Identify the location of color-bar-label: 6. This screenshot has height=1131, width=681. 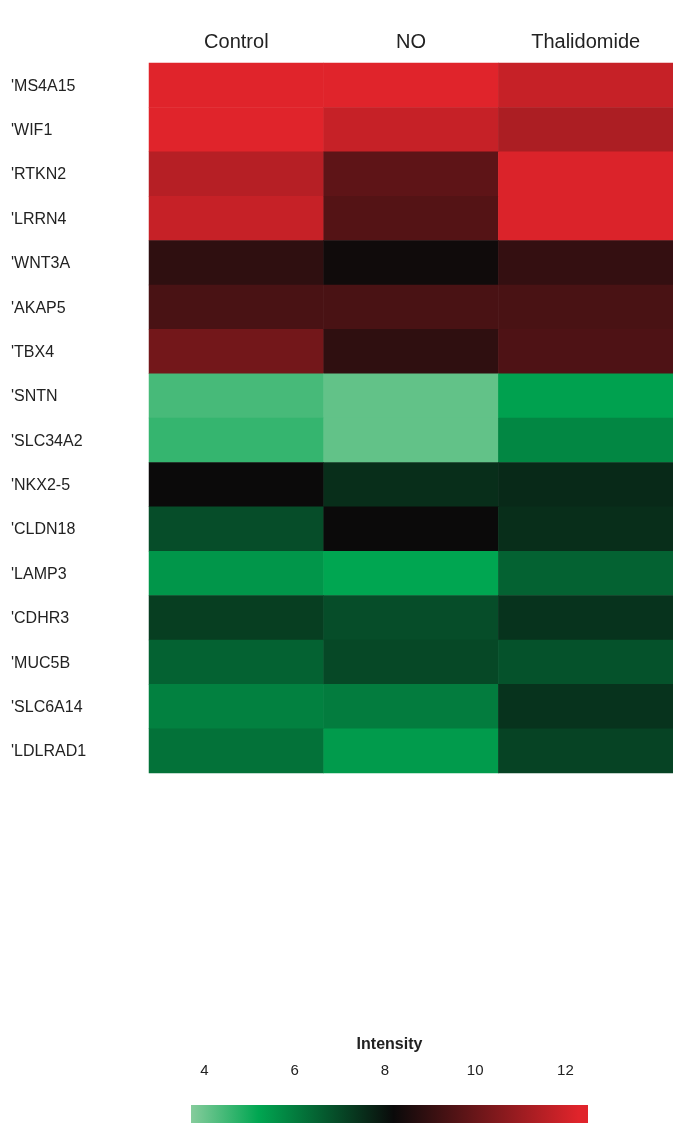
(294, 1069).